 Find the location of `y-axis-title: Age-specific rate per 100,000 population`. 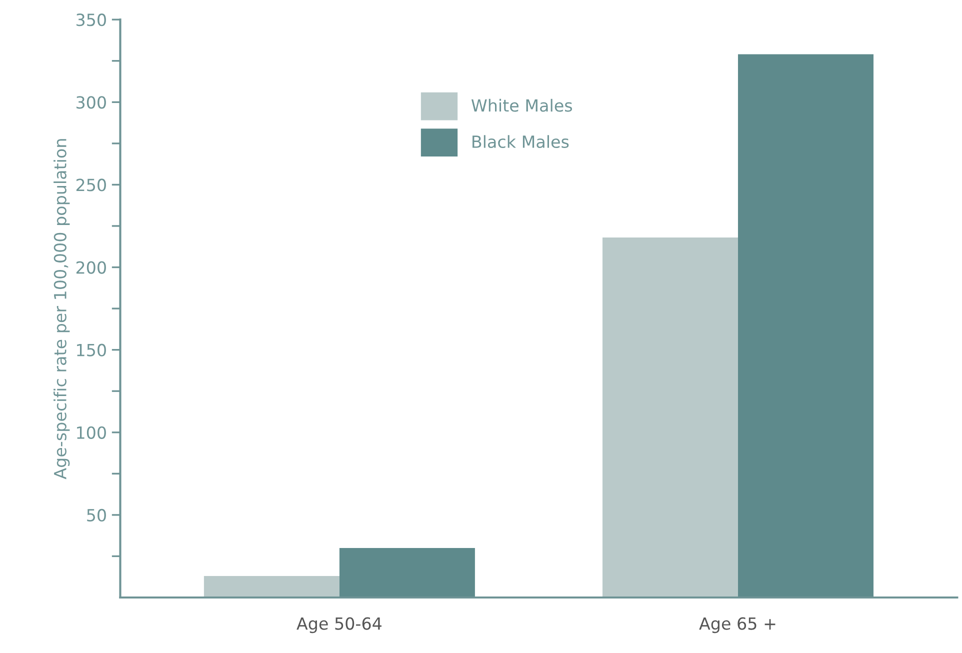

y-axis-title: Age-specific rate per 100,000 population is located at coordinates (62, 309).